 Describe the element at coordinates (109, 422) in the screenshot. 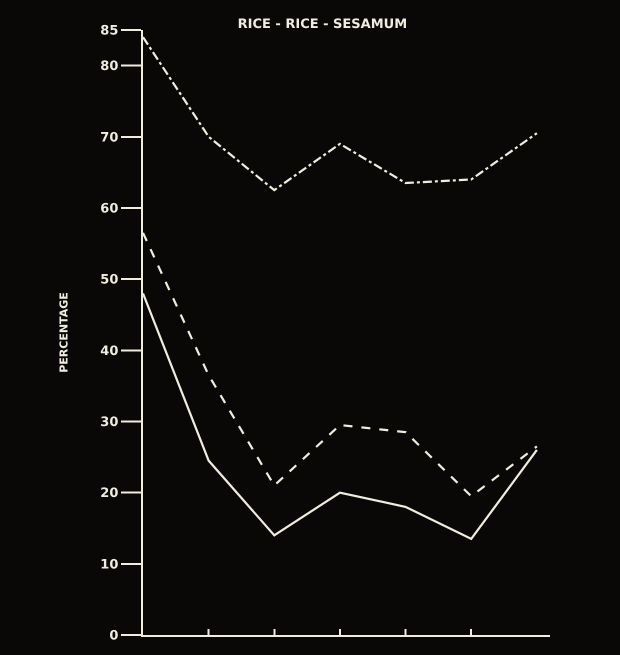

I see `y-tick-label: 30` at that location.